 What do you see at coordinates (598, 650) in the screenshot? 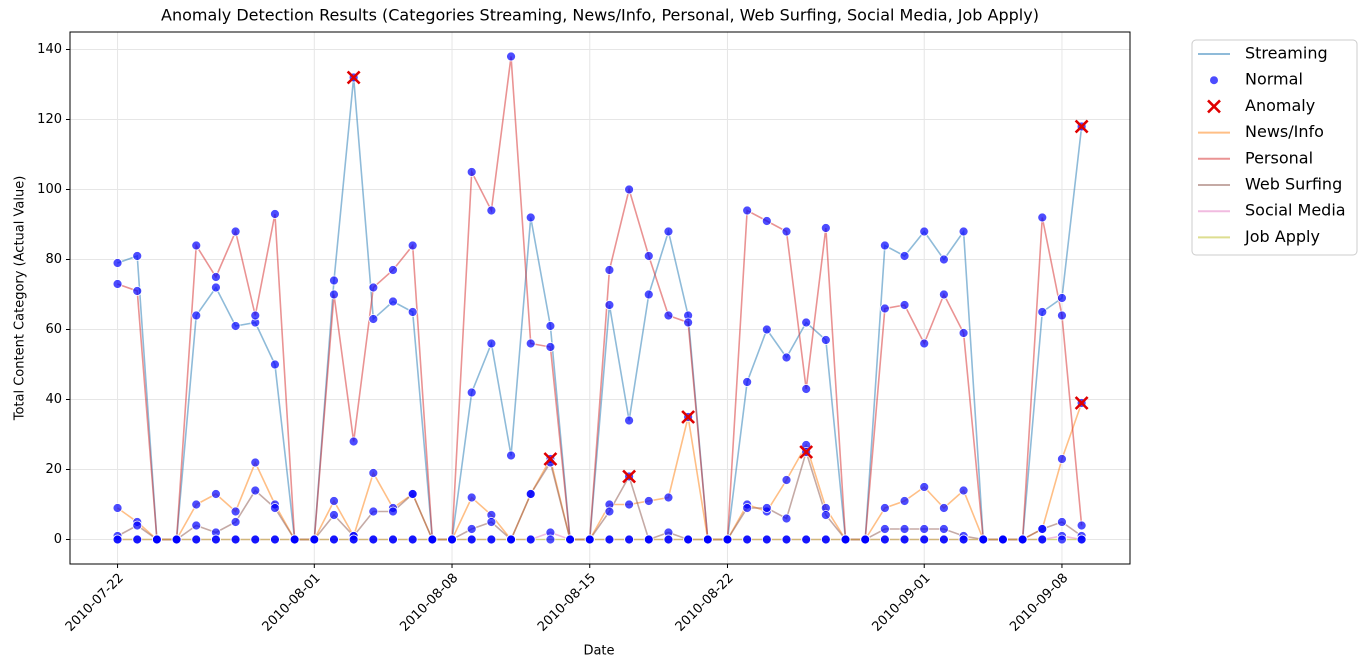
I see `x-axis-label: Date` at bounding box center [598, 650].